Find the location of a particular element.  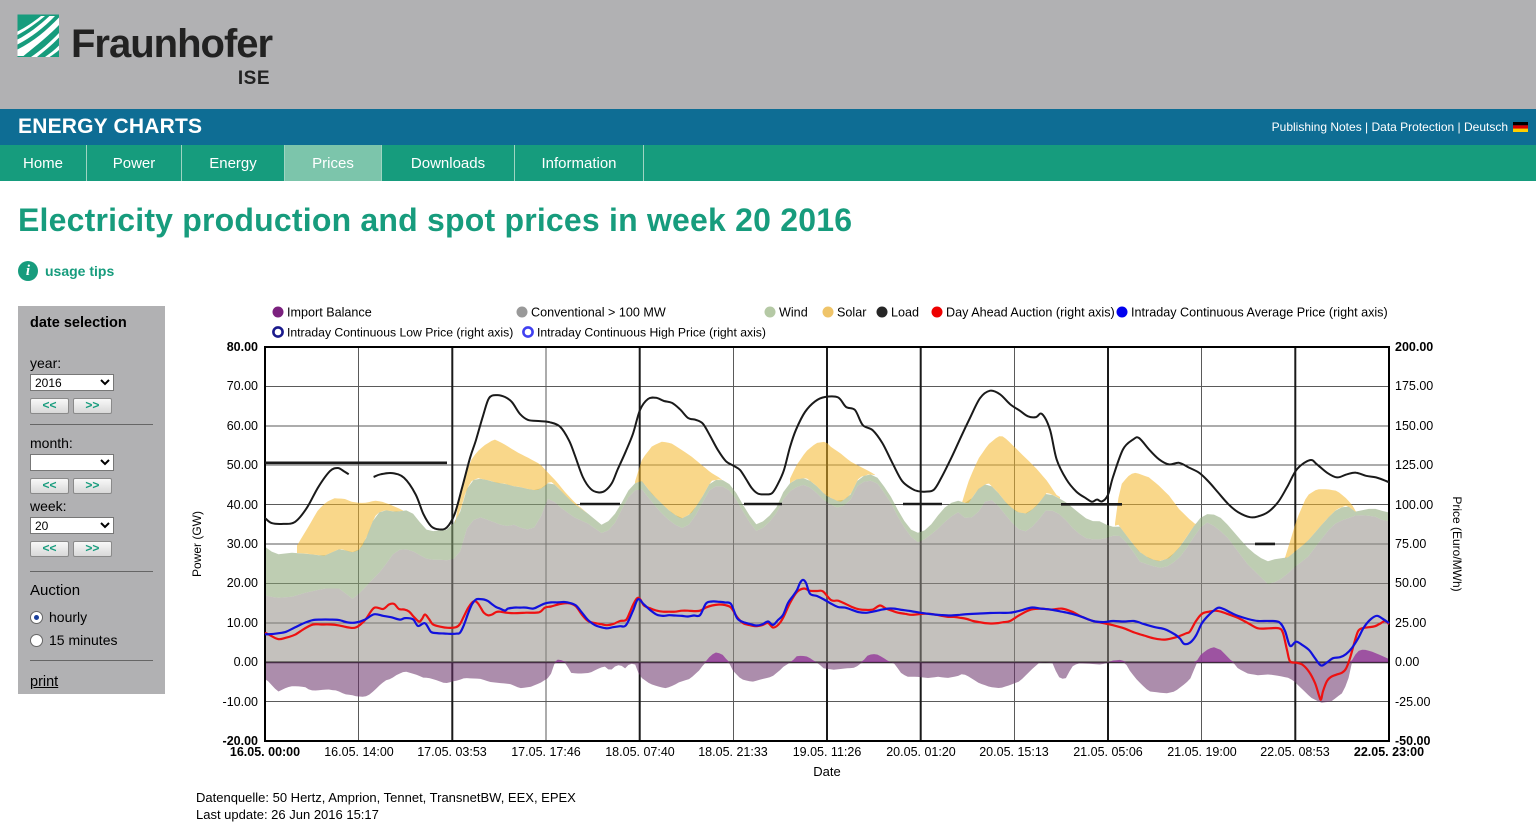

svg-text: Date is located at coordinates (826, 771).